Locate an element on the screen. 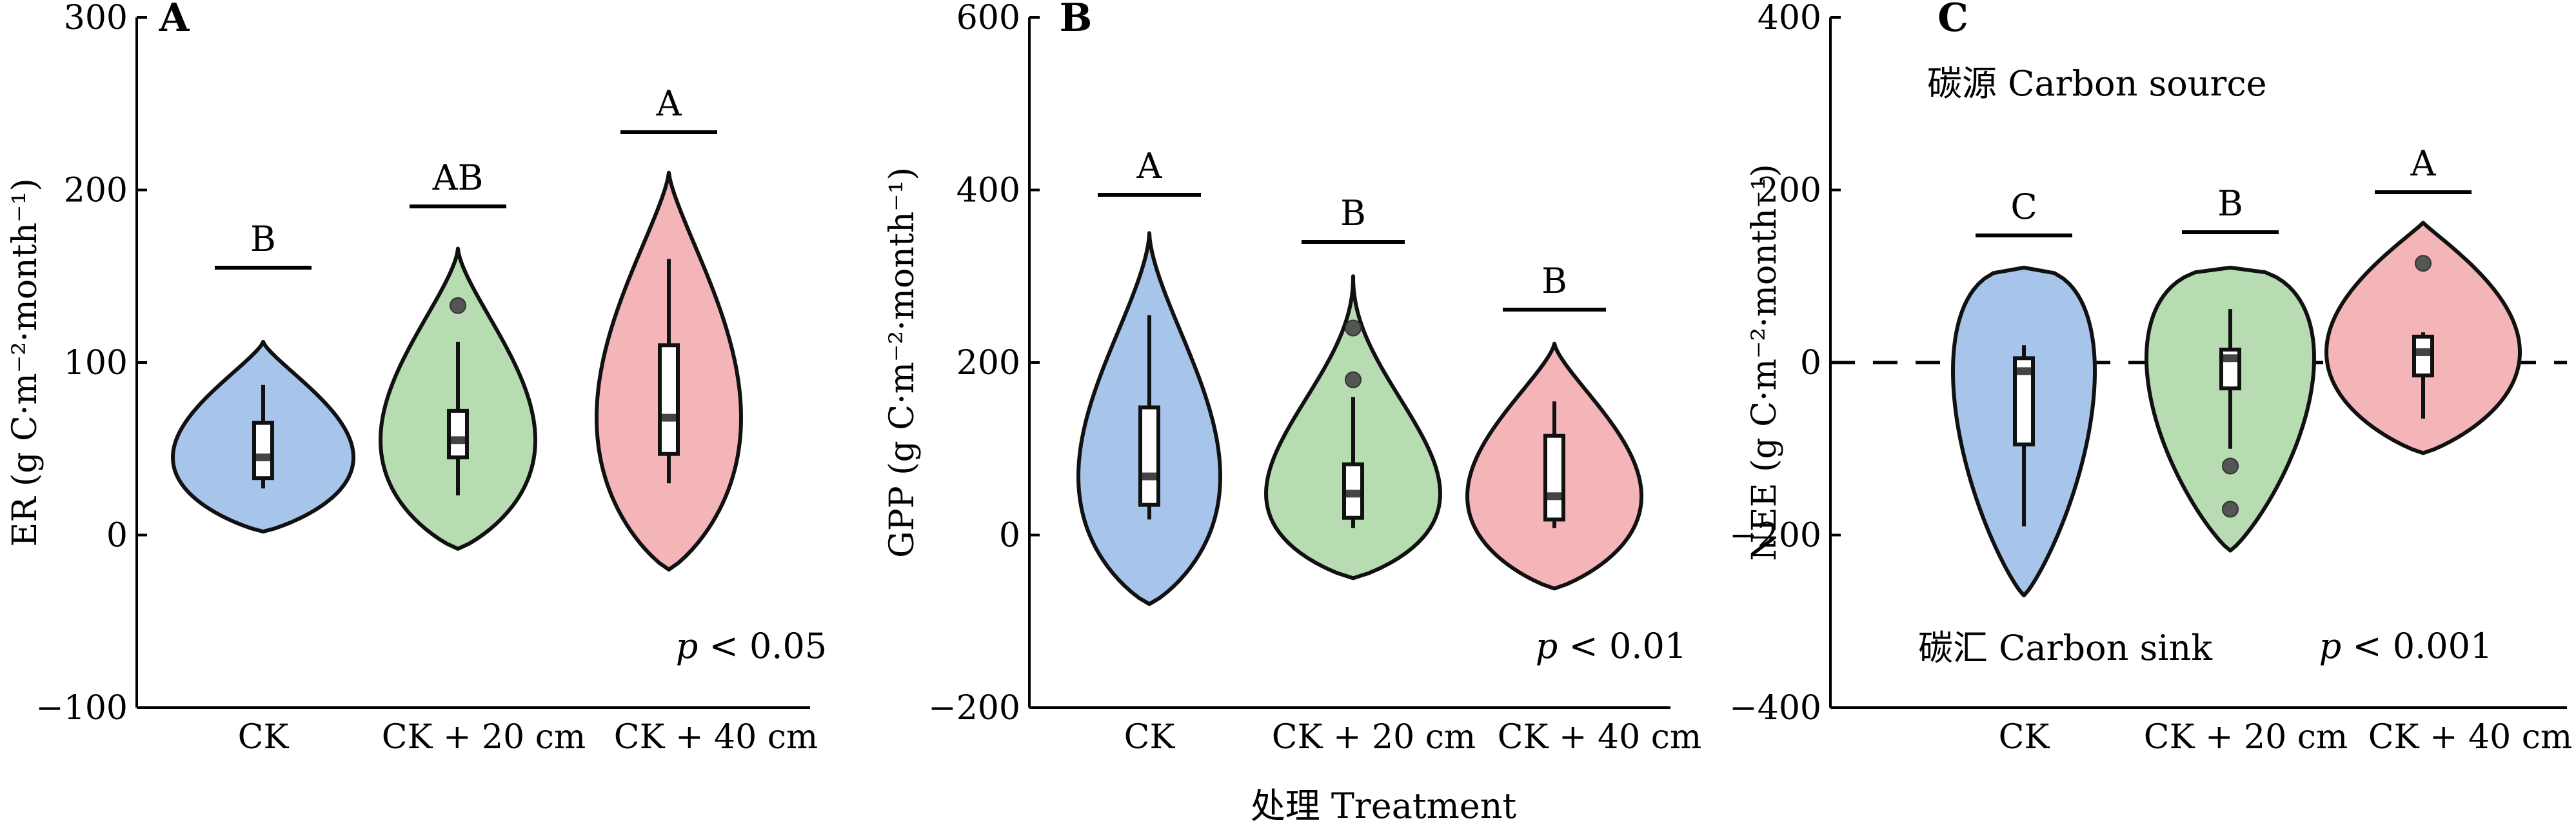 This screenshot has width=2576, height=825. panel-letter: B is located at coordinates (1076, 20).